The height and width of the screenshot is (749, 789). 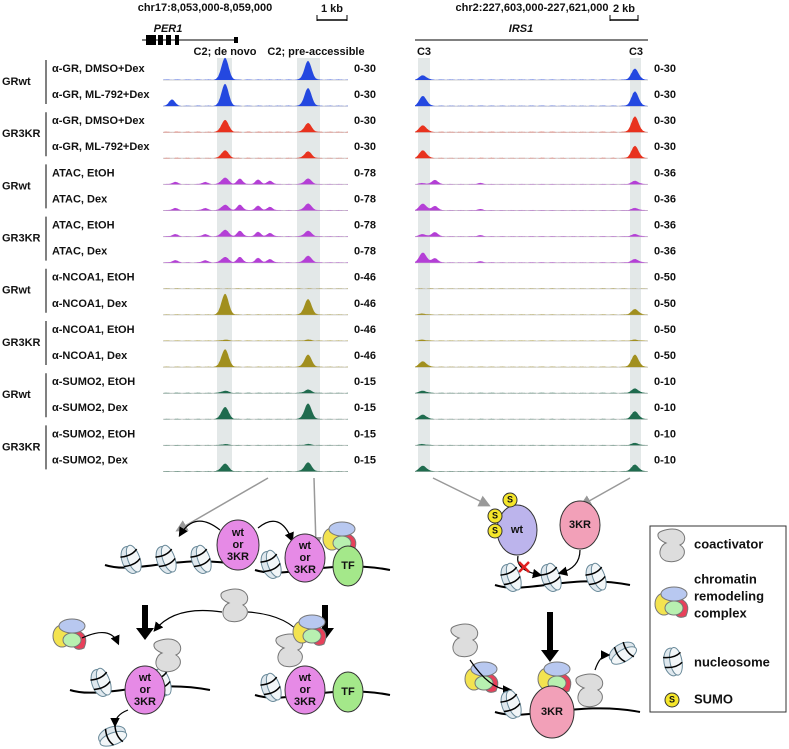 What do you see at coordinates (83, 226) in the screenshot?
I see `track-name: ATAC, EtOH` at bounding box center [83, 226].